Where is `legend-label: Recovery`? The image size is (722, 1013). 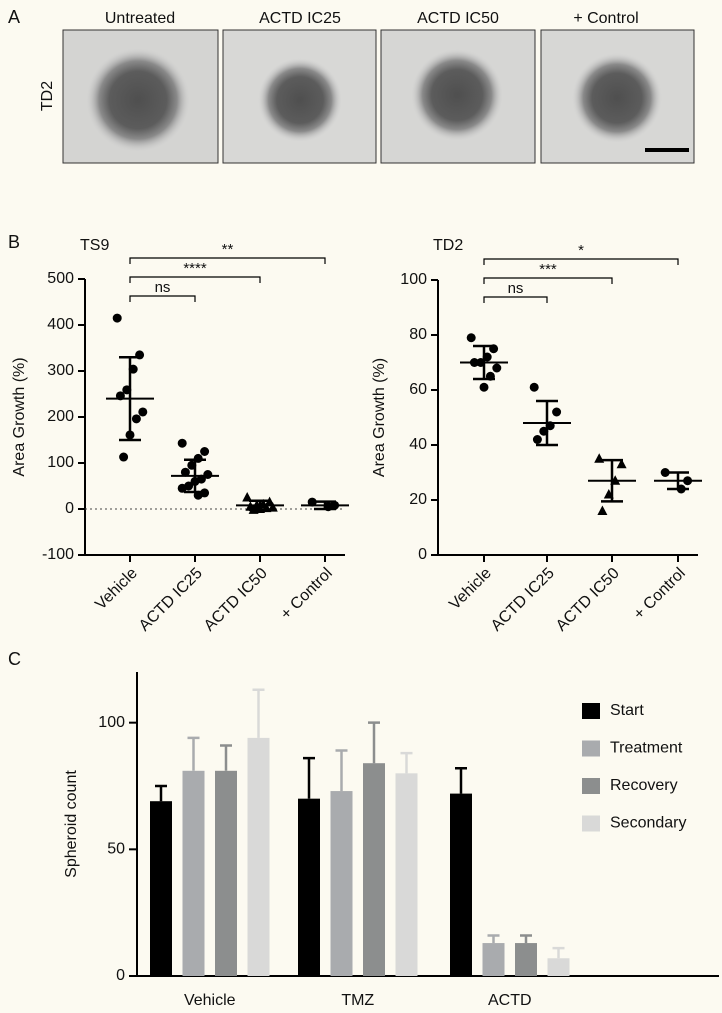
legend-label: Recovery is located at coordinates (644, 785).